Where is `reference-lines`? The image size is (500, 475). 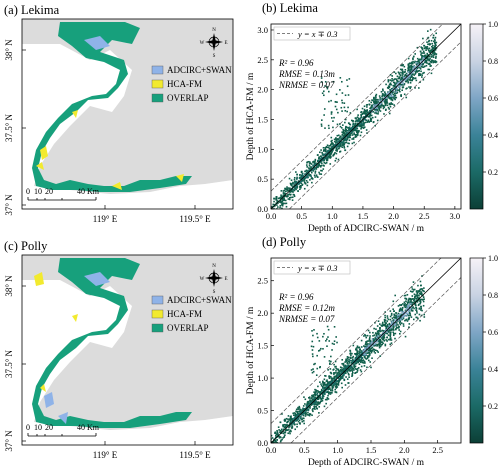
reference-lines is located at coordinates (366, 116).